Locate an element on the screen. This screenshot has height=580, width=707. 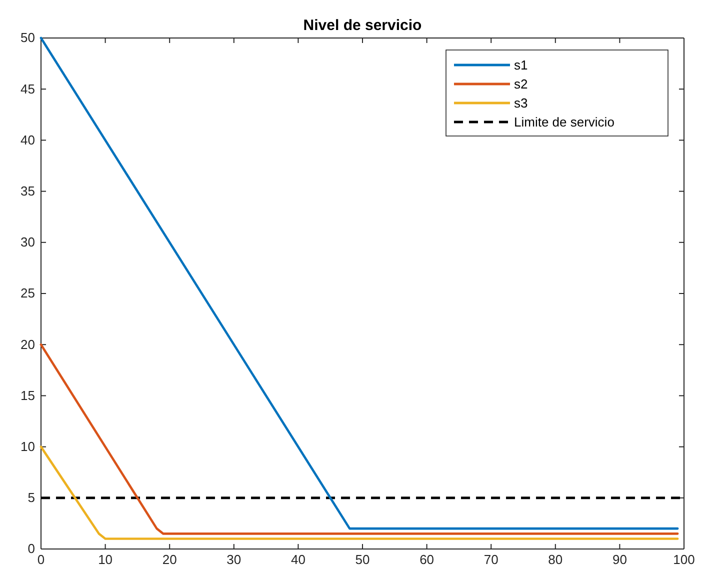
legend-label: s1 is located at coordinates (521, 65).